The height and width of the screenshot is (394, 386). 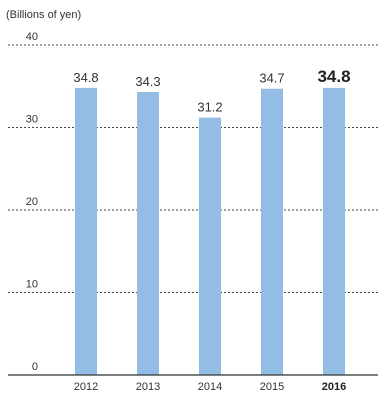 What do you see at coordinates (334, 387) in the screenshot?
I see `x-tick-label-2016: 2016` at bounding box center [334, 387].